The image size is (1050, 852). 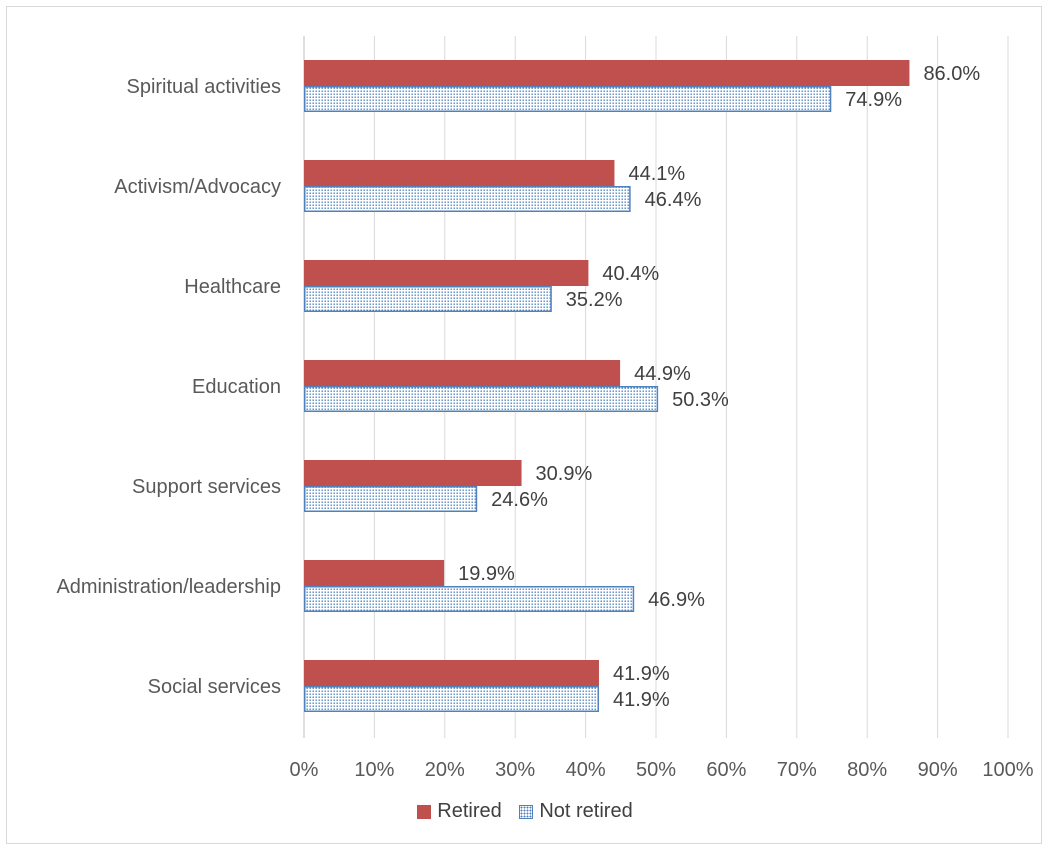 What do you see at coordinates (197, 187) in the screenshot?
I see `category-label: Activism/Advocacy` at bounding box center [197, 187].